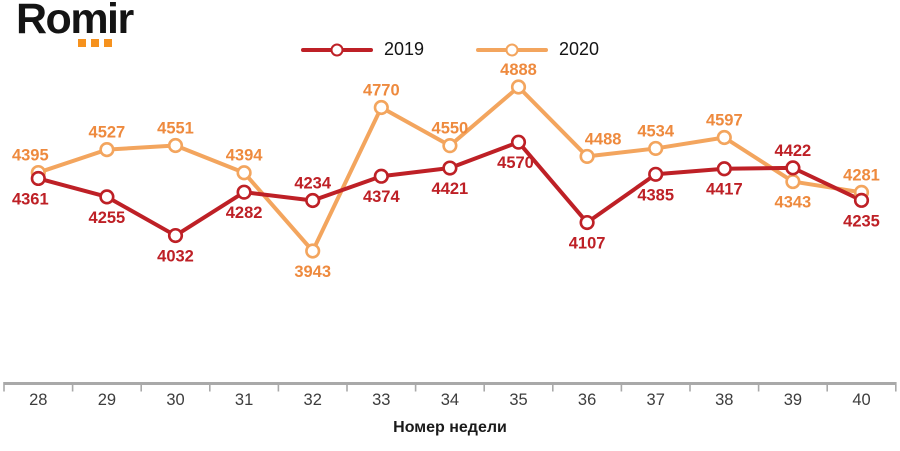 This screenshot has width=900, height=451. Describe the element at coordinates (381, 90) in the screenshot. I see `data-label-2020: 4770` at that location.